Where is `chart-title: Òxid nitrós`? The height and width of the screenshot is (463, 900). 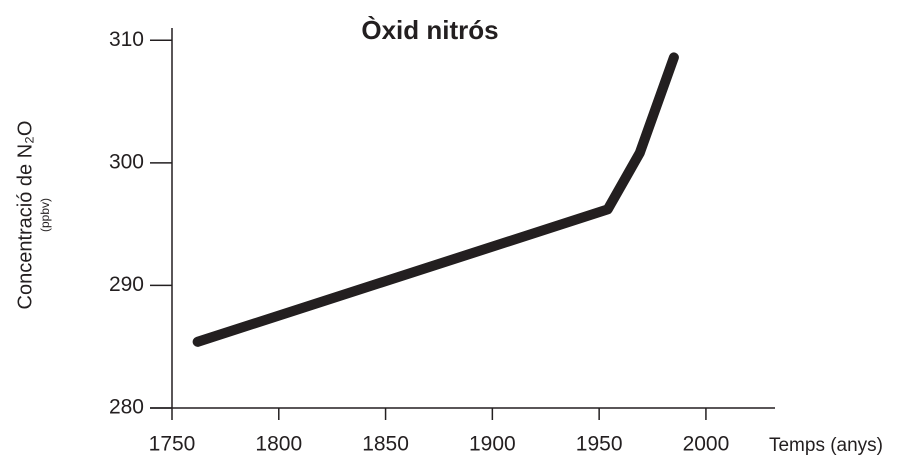 chart-title: Òxid nitrós is located at coordinates (429, 30).